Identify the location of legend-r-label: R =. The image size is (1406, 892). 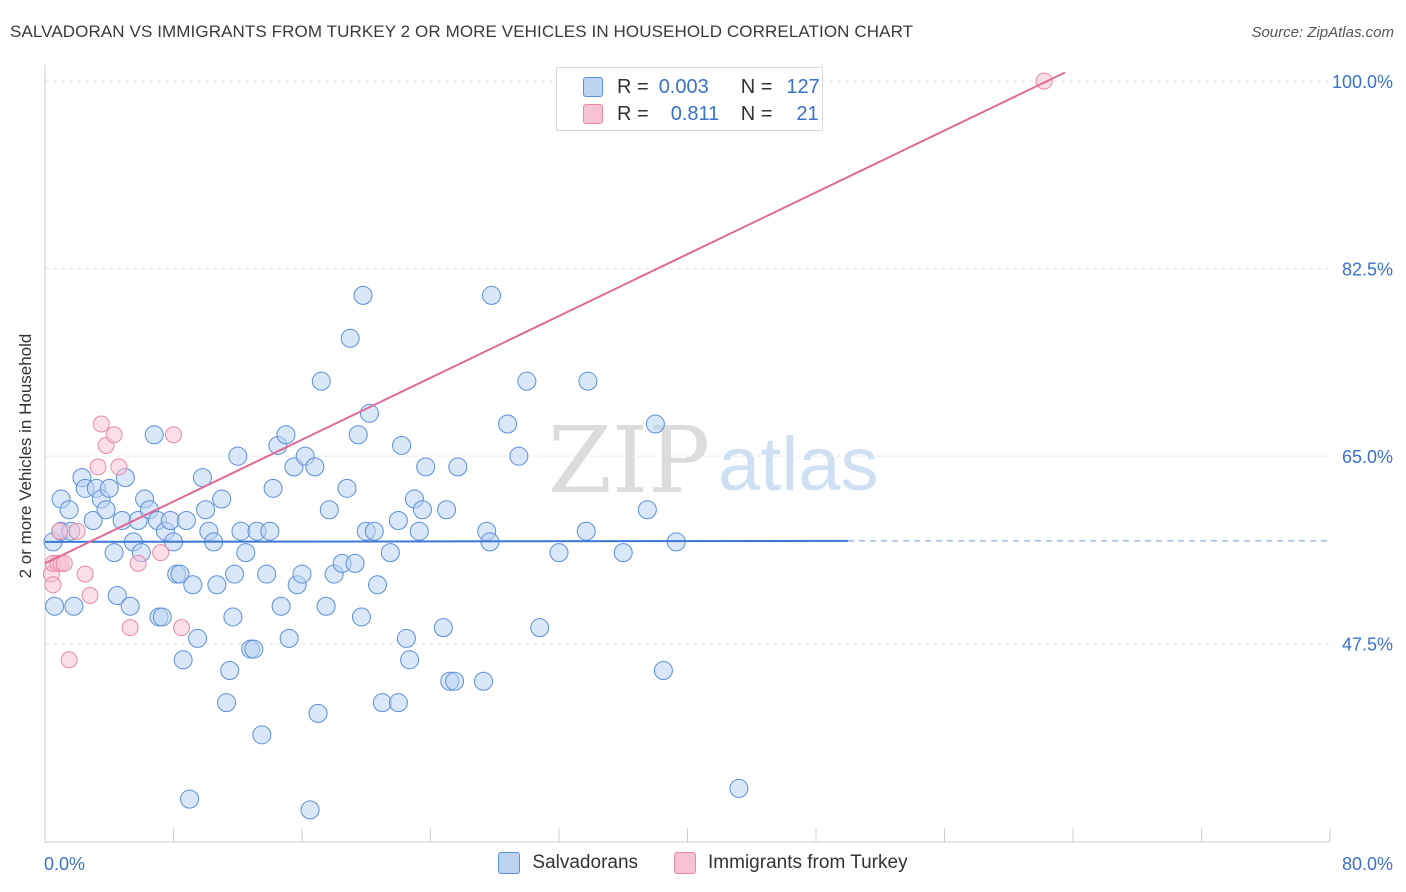
(633, 113).